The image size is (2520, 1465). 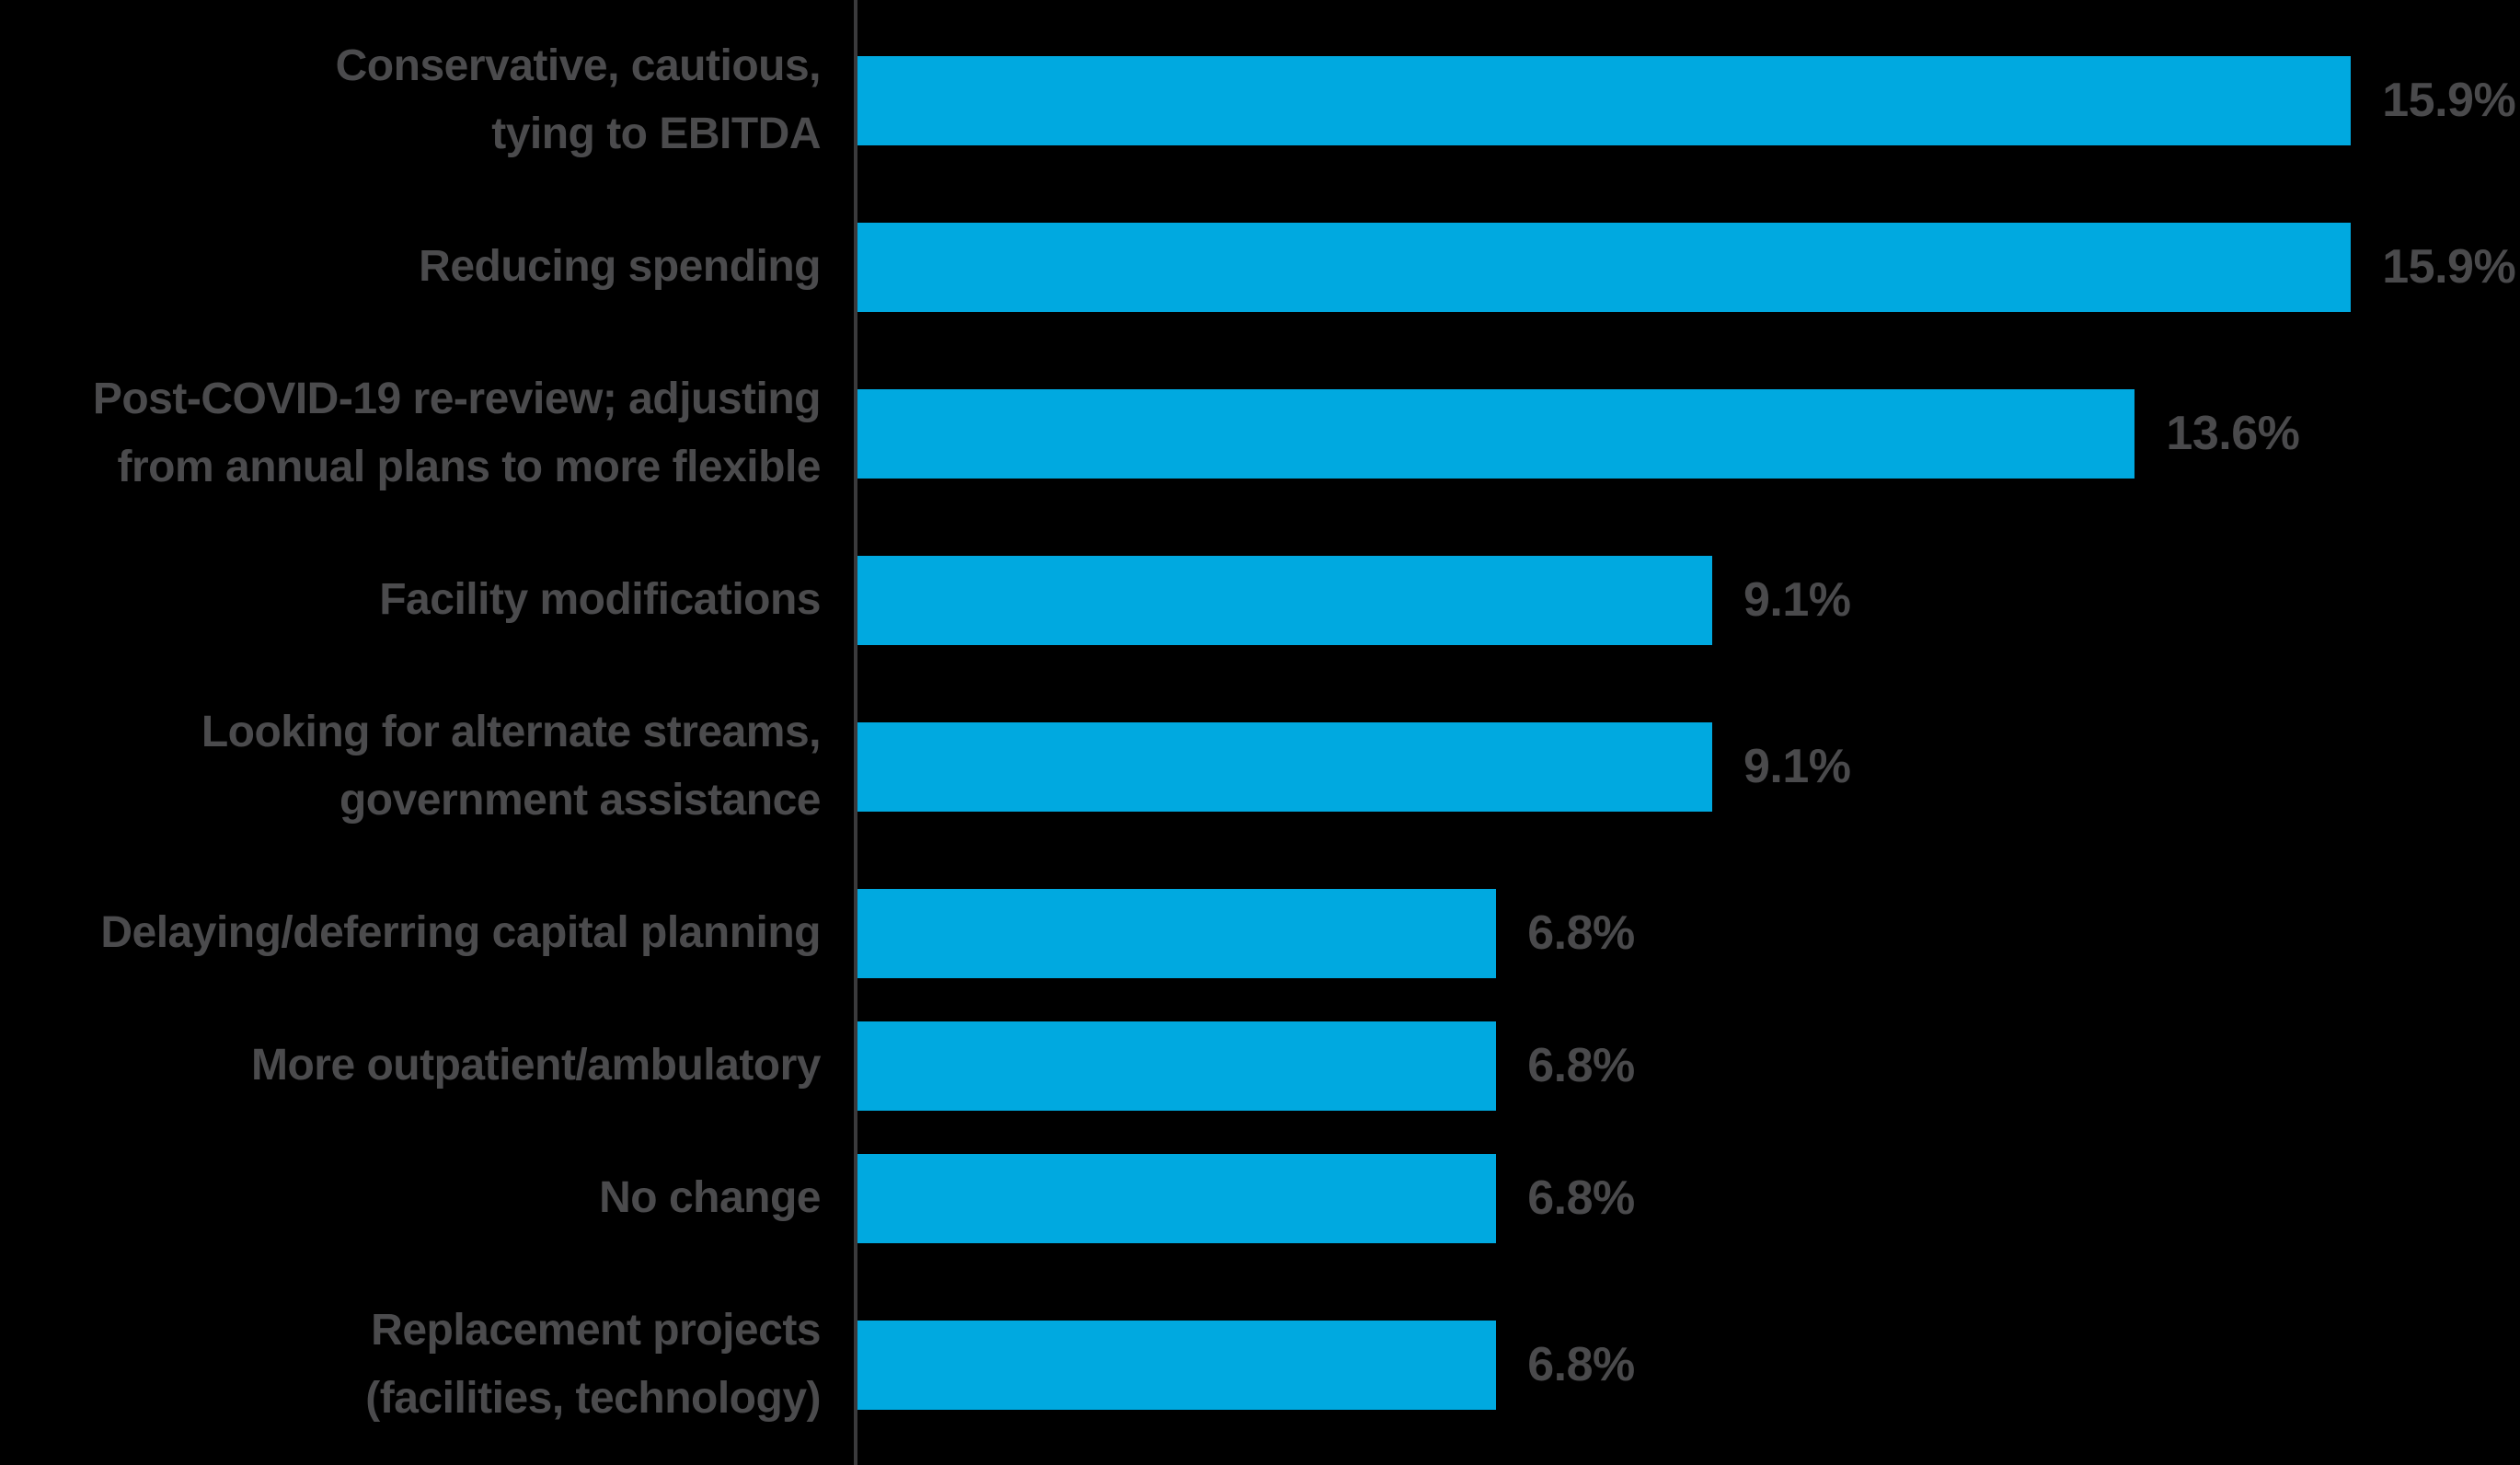 I want to click on chart-row: Delaying/deferring capital planning 6.8%, so click(x=1260, y=933).